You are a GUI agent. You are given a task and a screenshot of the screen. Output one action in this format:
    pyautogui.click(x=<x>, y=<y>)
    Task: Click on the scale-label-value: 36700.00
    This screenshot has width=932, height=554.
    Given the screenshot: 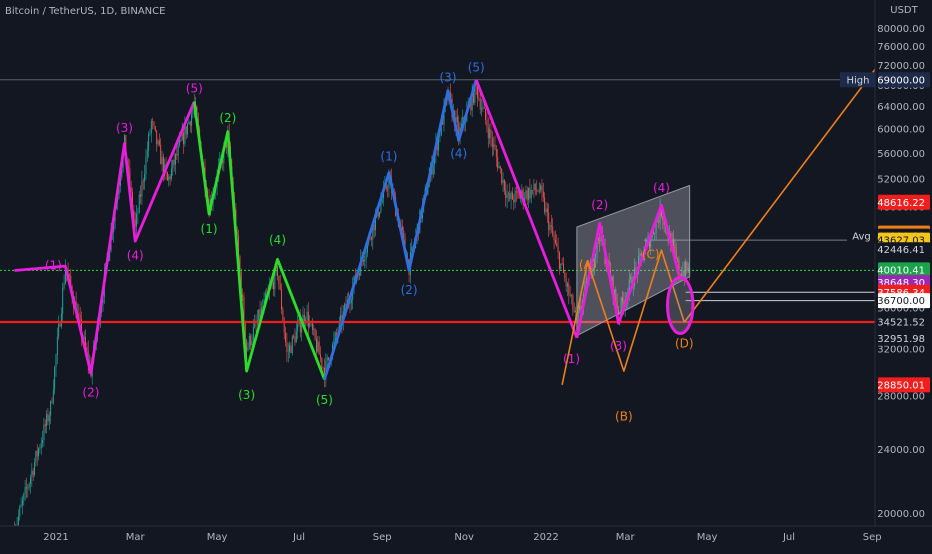 What is the action you would take?
    pyautogui.click(x=901, y=301)
    